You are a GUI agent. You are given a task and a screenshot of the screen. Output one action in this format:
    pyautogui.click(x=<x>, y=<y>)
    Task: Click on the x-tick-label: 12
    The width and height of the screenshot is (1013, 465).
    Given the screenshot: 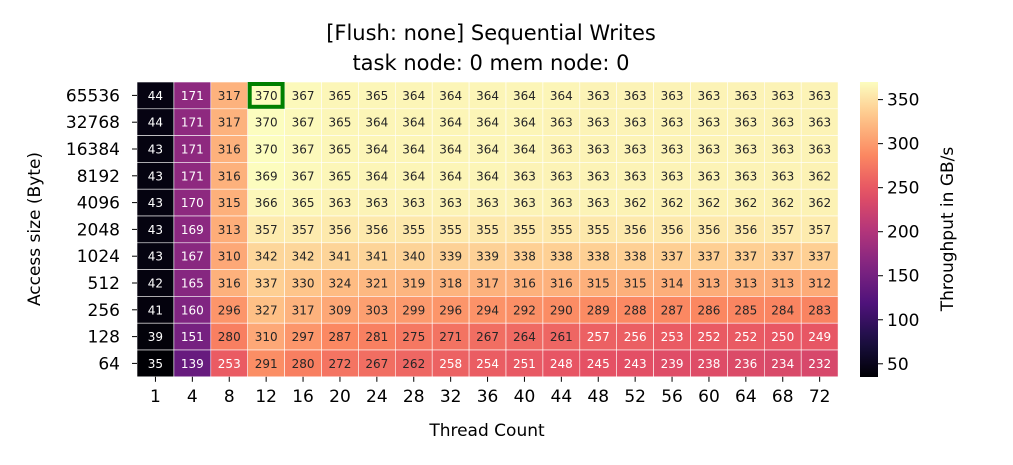 What is the action you would take?
    pyautogui.click(x=266, y=397)
    